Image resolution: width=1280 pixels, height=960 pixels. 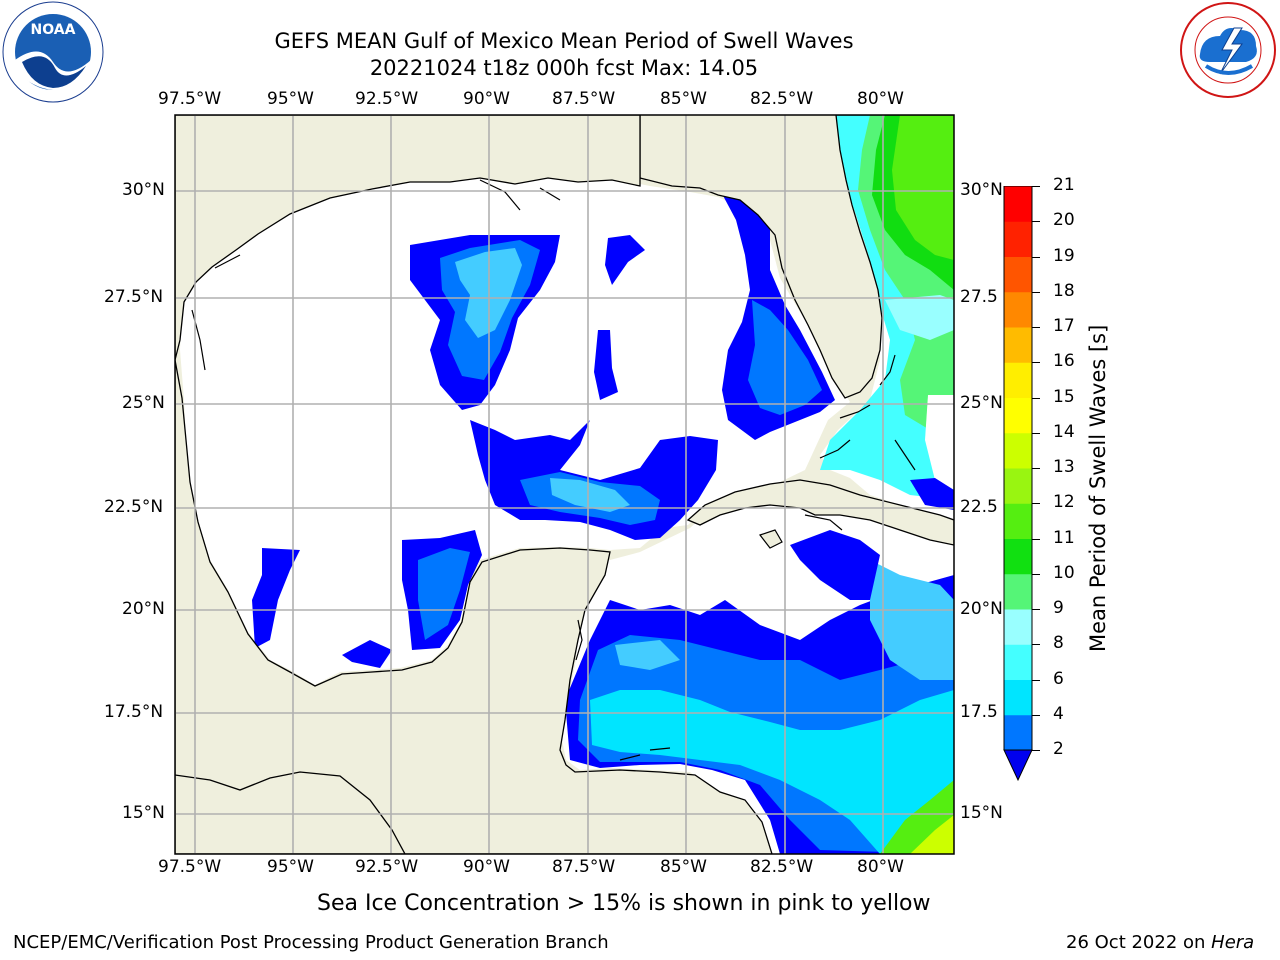 I want to click on lon-label-top: 97.5°W, so click(x=190, y=99).